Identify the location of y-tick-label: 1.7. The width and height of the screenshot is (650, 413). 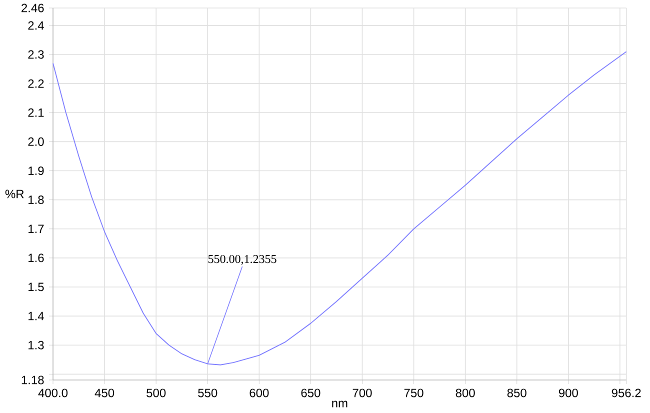
(36, 228).